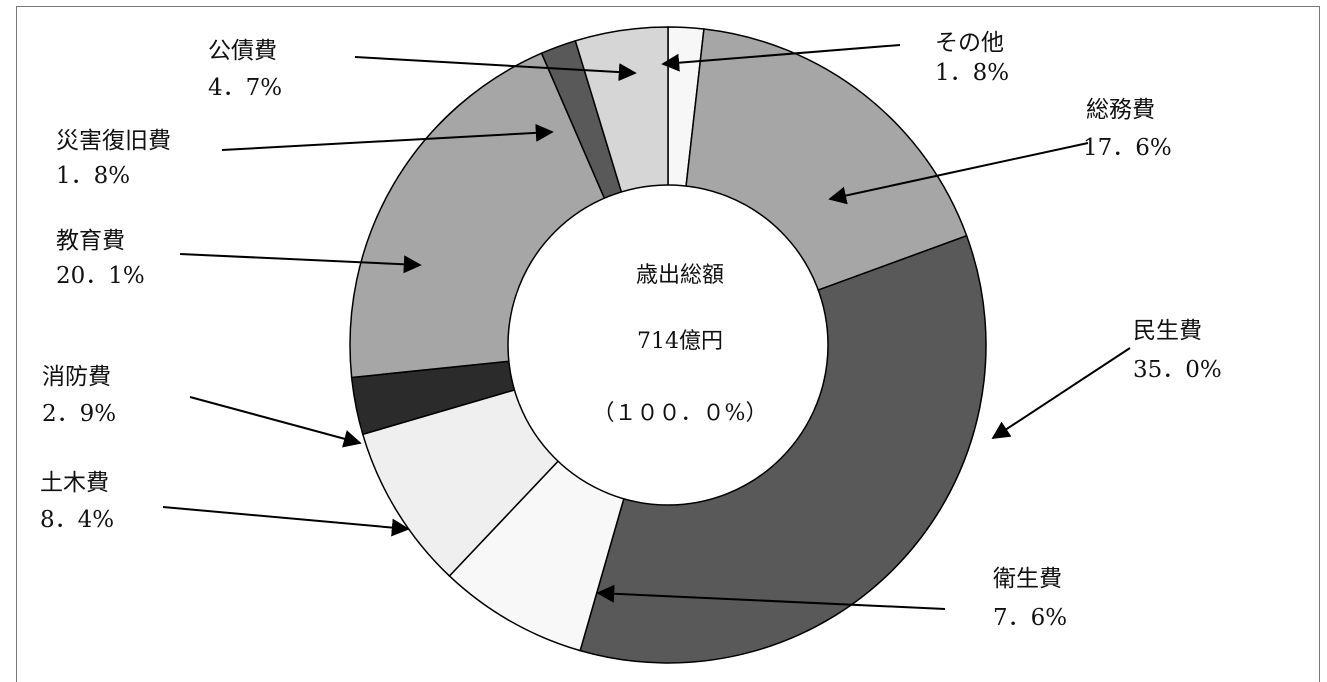  Describe the element at coordinates (680, 341) in the screenshot. I see `center-total: 714億円` at that location.